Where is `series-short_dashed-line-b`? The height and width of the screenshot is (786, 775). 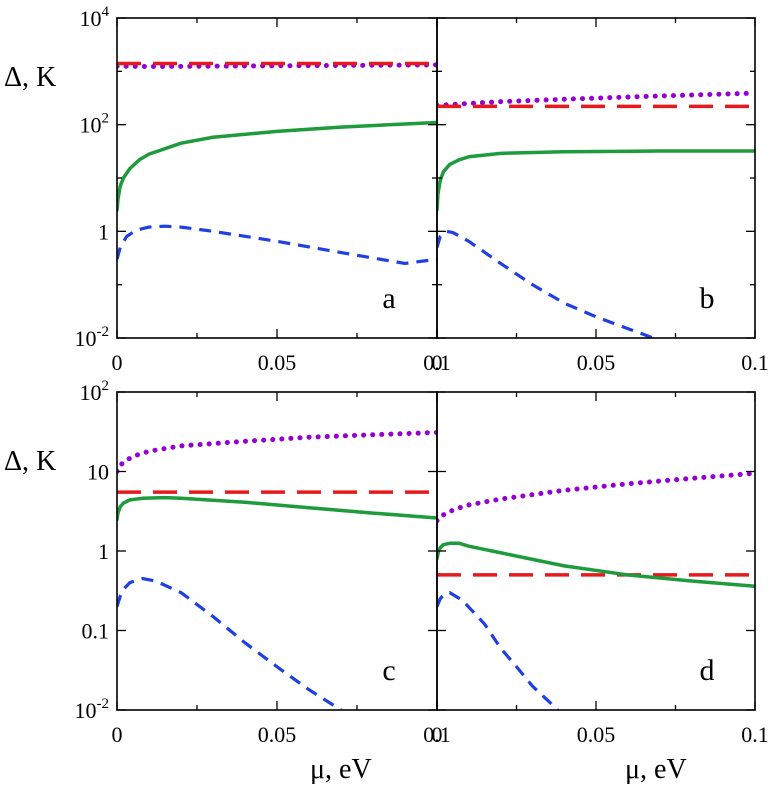 series-short_dashed-line-b is located at coordinates (545, 283).